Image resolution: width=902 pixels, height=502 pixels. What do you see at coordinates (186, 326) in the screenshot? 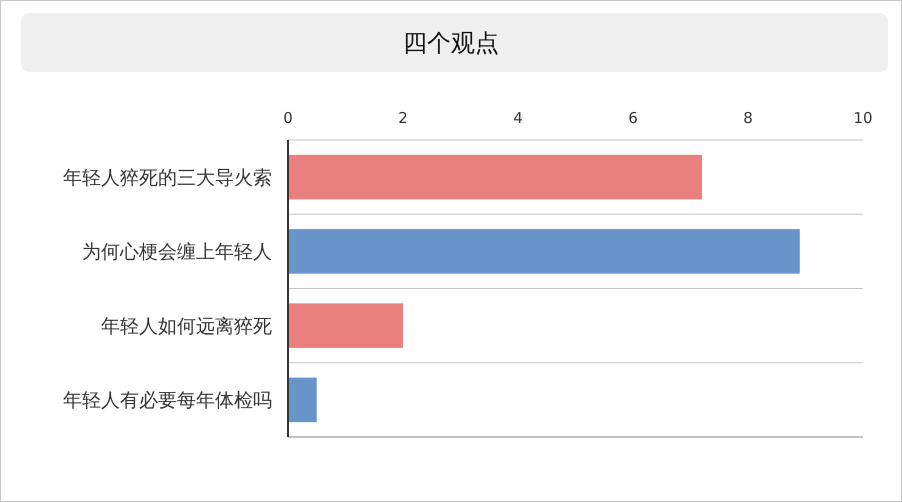
I see `y-tick-label: 年轻人如何远离猝死` at bounding box center [186, 326].